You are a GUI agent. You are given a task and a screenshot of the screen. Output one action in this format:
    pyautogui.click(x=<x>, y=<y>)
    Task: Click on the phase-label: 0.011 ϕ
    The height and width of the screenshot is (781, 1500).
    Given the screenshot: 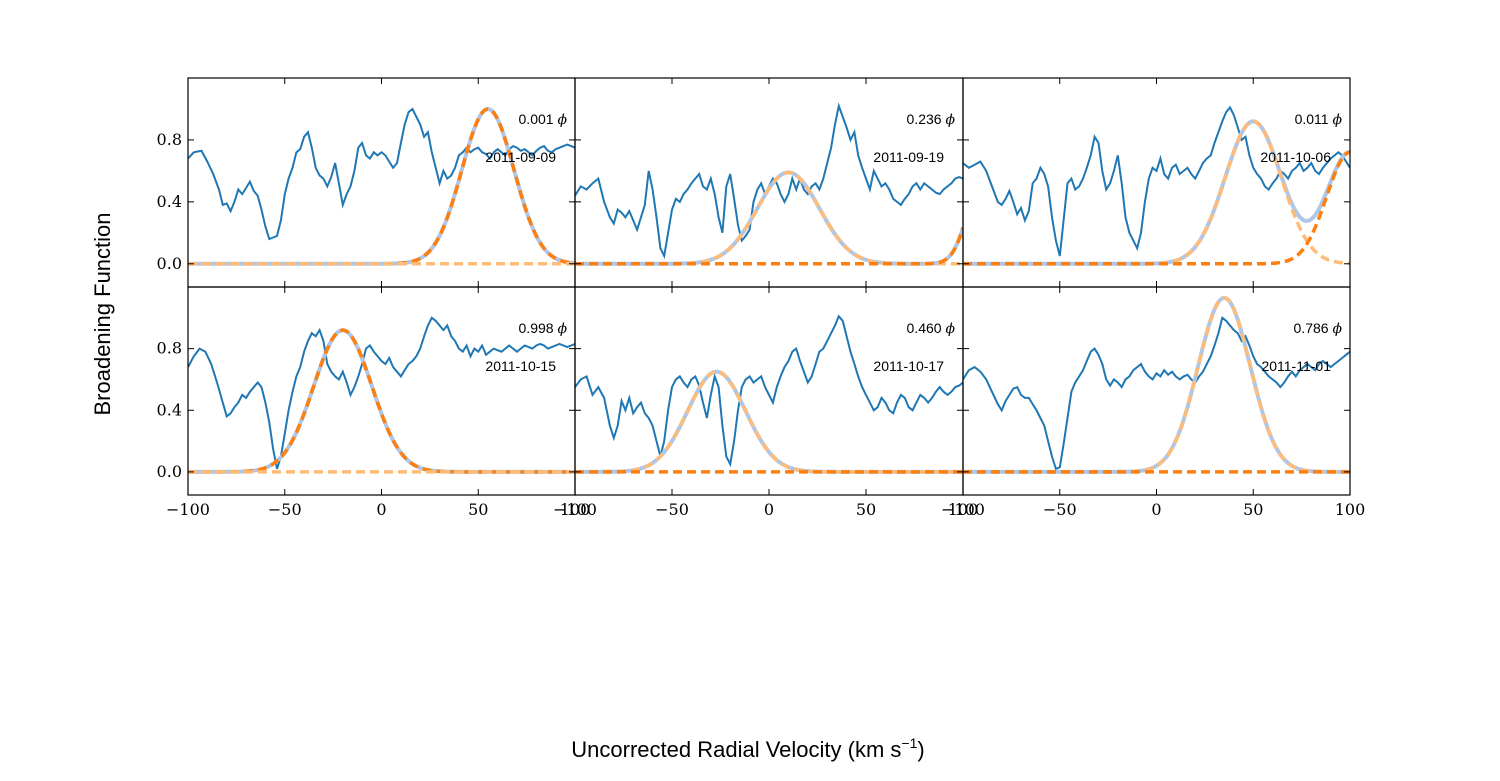 What is the action you would take?
    pyautogui.click(x=1319, y=119)
    